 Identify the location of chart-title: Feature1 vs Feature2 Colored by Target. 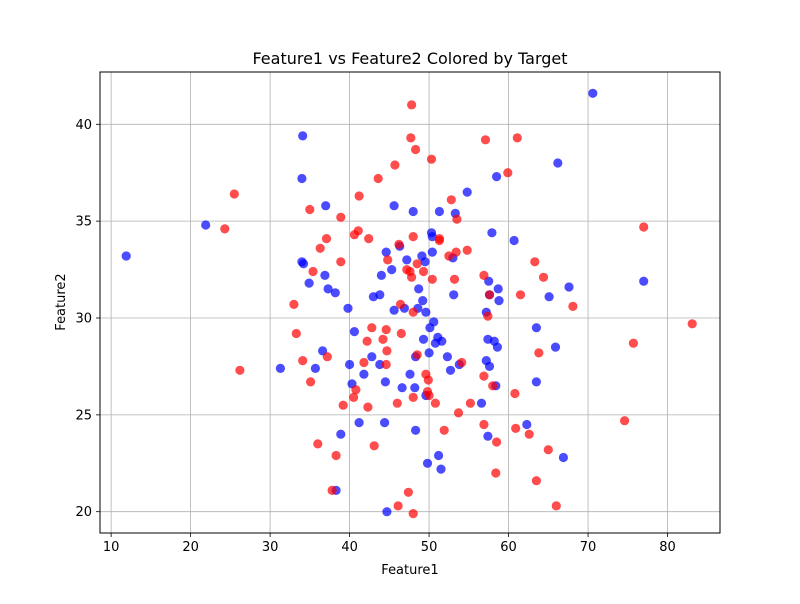
(409, 58).